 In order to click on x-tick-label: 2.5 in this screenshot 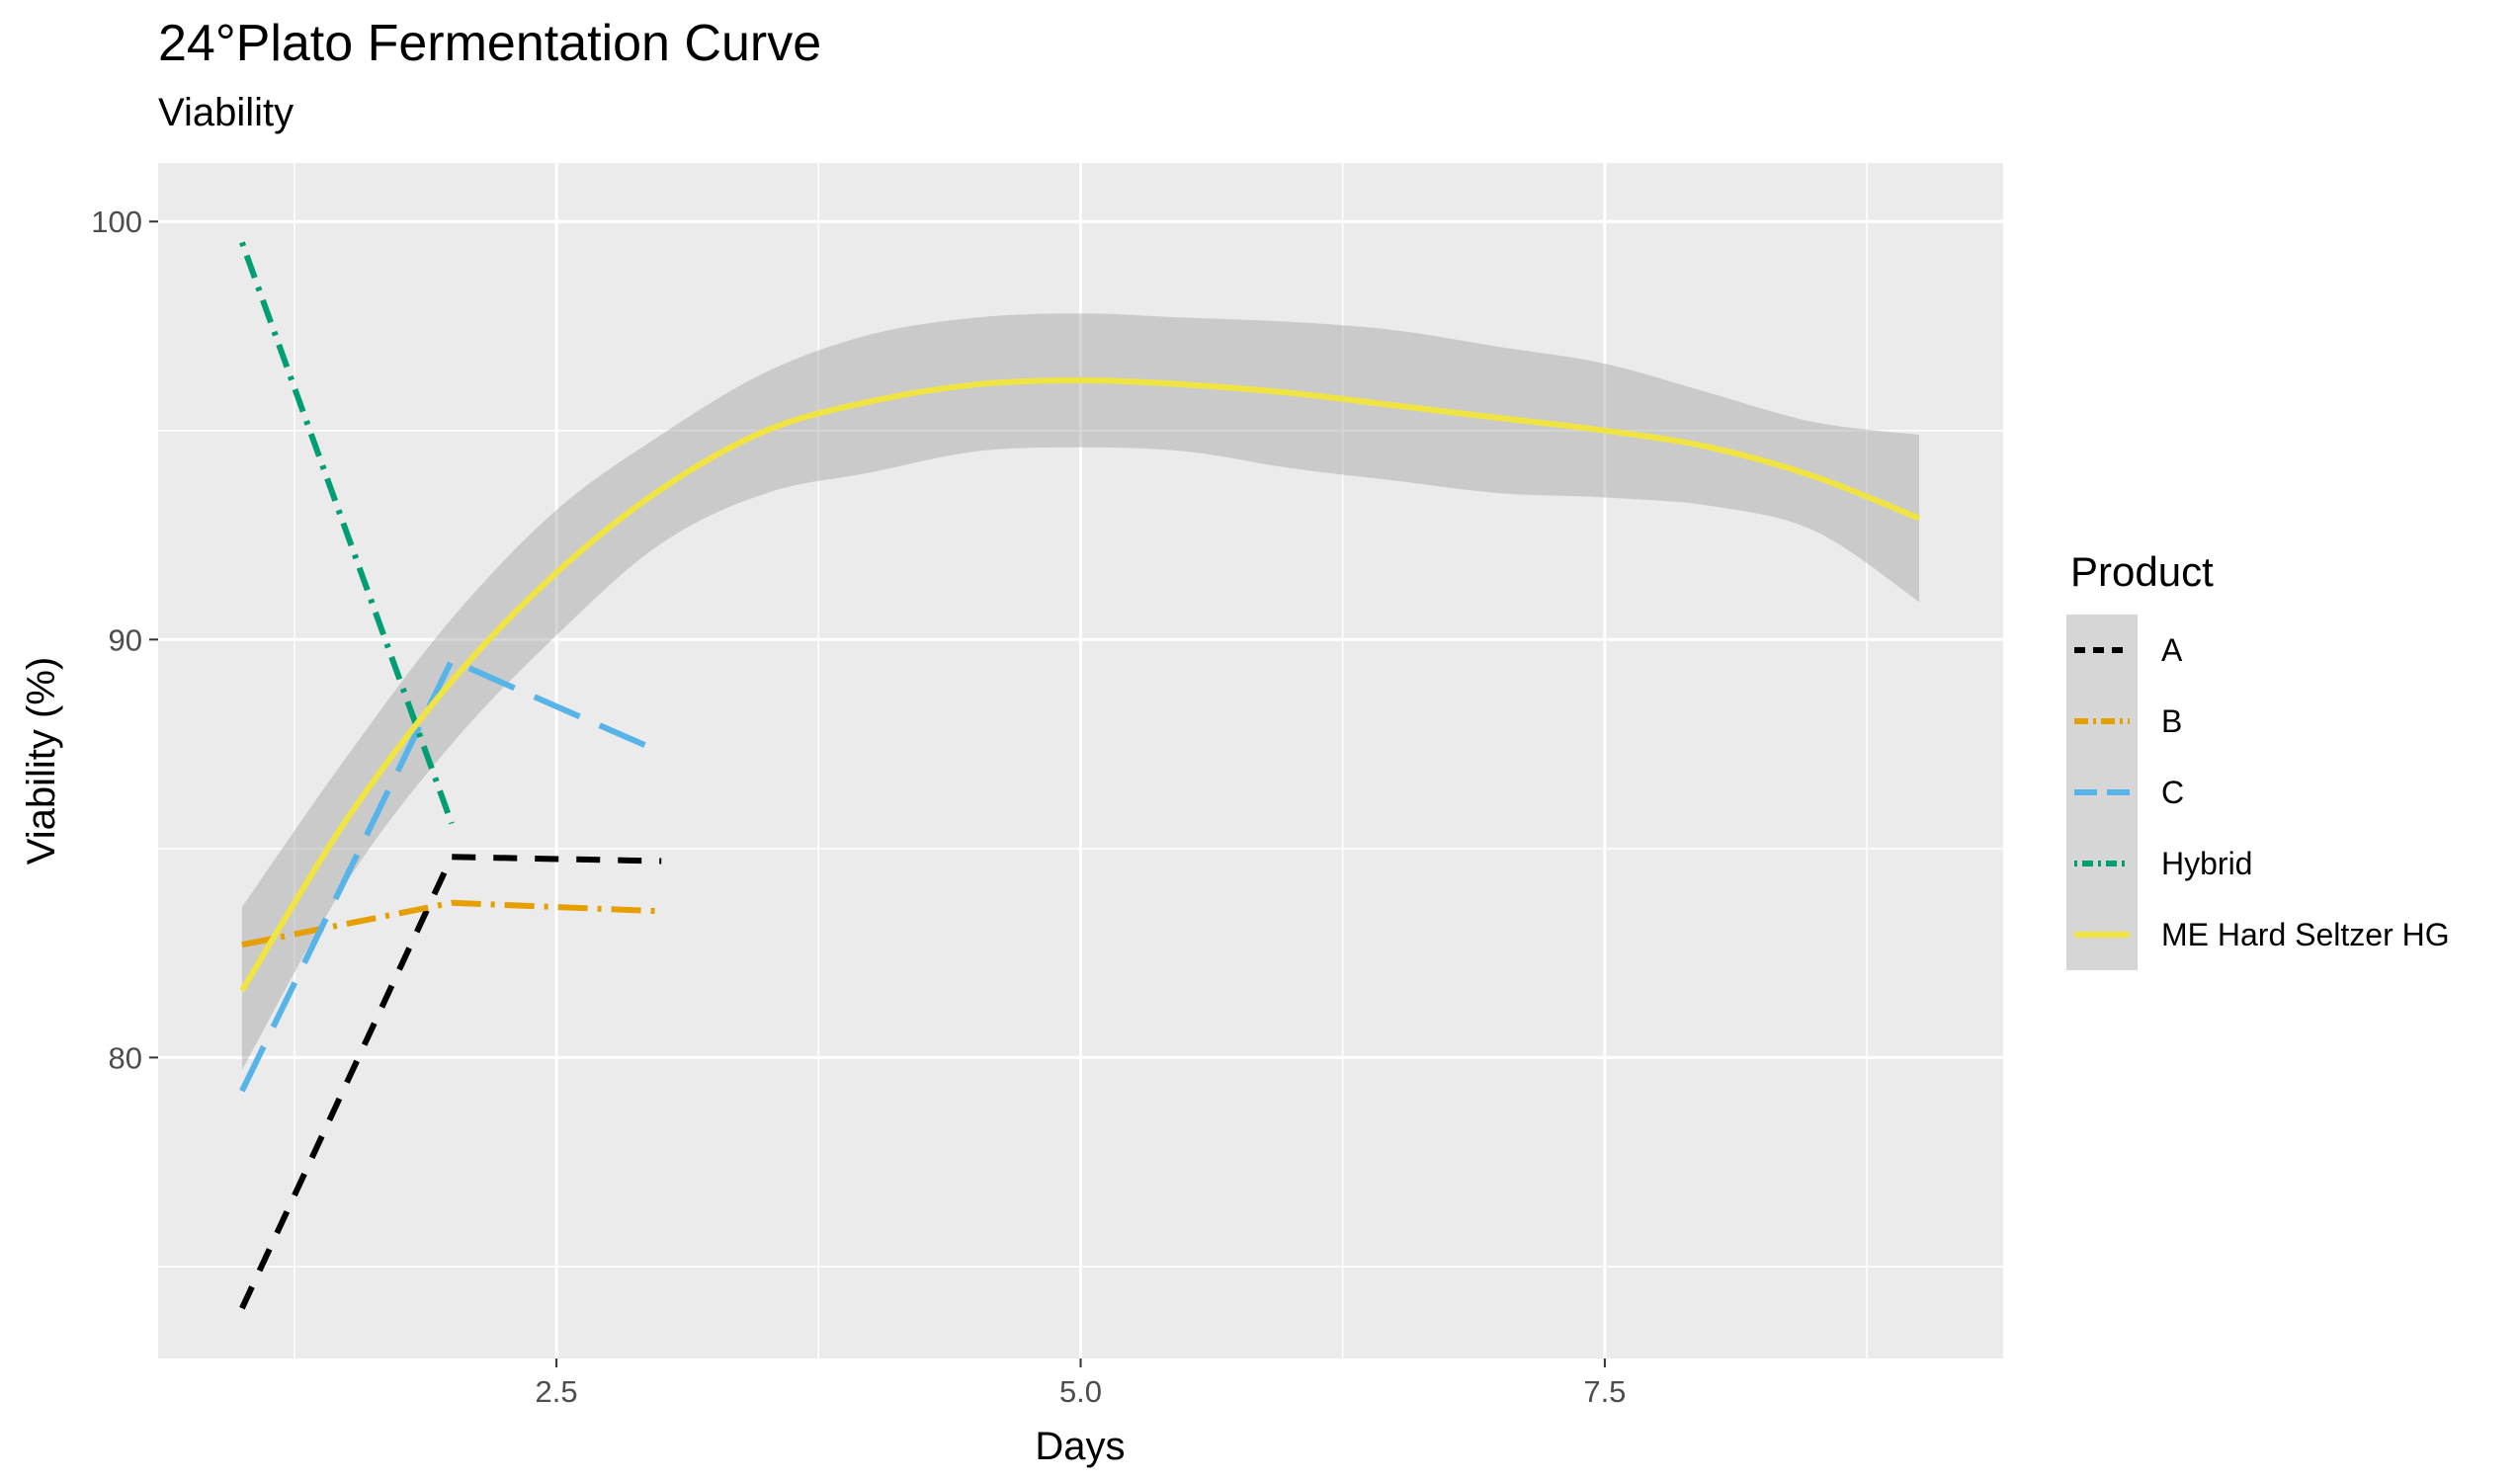, I will do `click(557, 1391)`.